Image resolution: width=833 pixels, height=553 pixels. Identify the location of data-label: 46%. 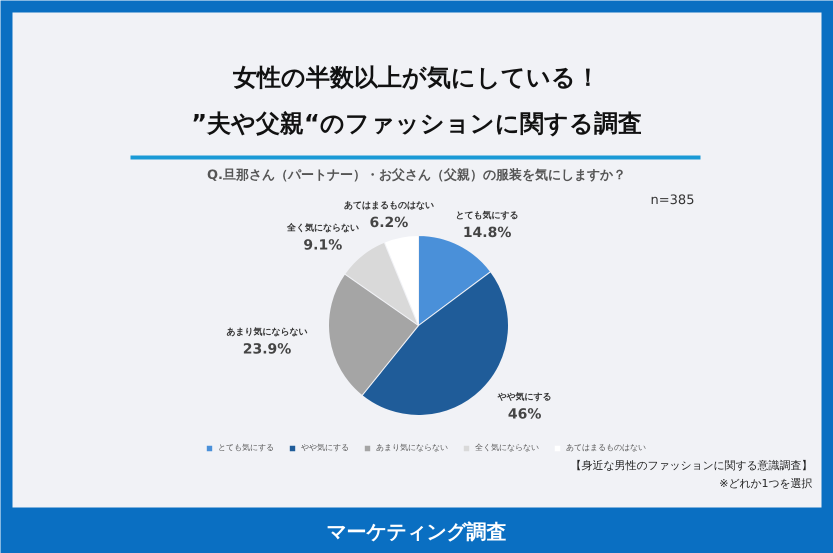
(525, 414).